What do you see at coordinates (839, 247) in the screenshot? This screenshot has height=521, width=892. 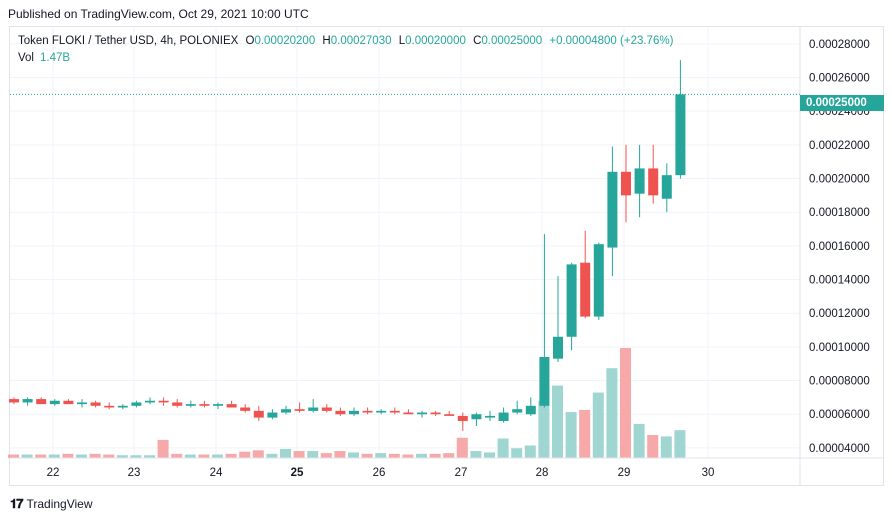 I see `y-tick-label: 0.00016000` at bounding box center [839, 247].